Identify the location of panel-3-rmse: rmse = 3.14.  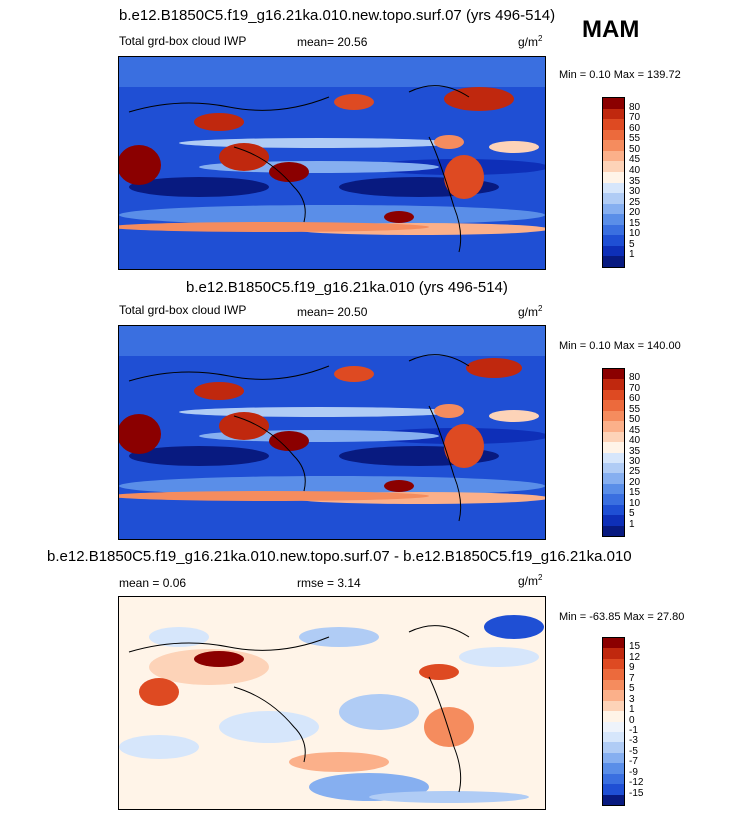
(329, 583).